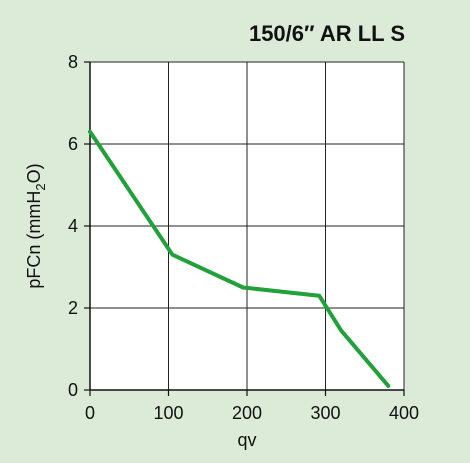 The width and height of the screenshot is (470, 463). I want to click on y-tick-label-8: 8, so click(73, 62).